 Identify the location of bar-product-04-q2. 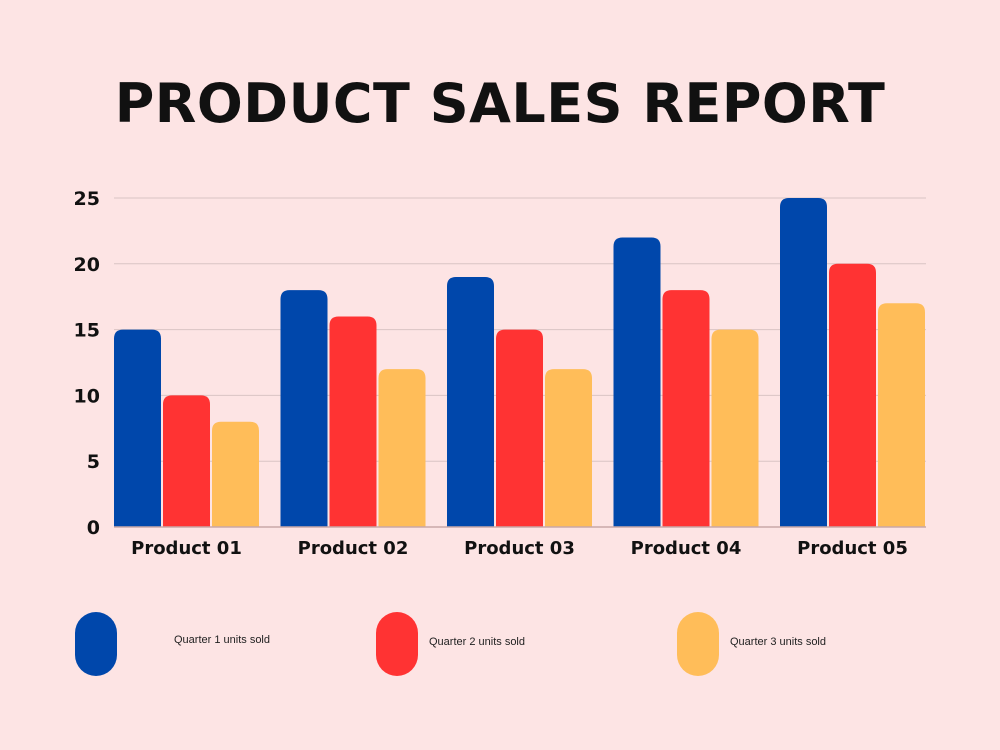
(686, 408).